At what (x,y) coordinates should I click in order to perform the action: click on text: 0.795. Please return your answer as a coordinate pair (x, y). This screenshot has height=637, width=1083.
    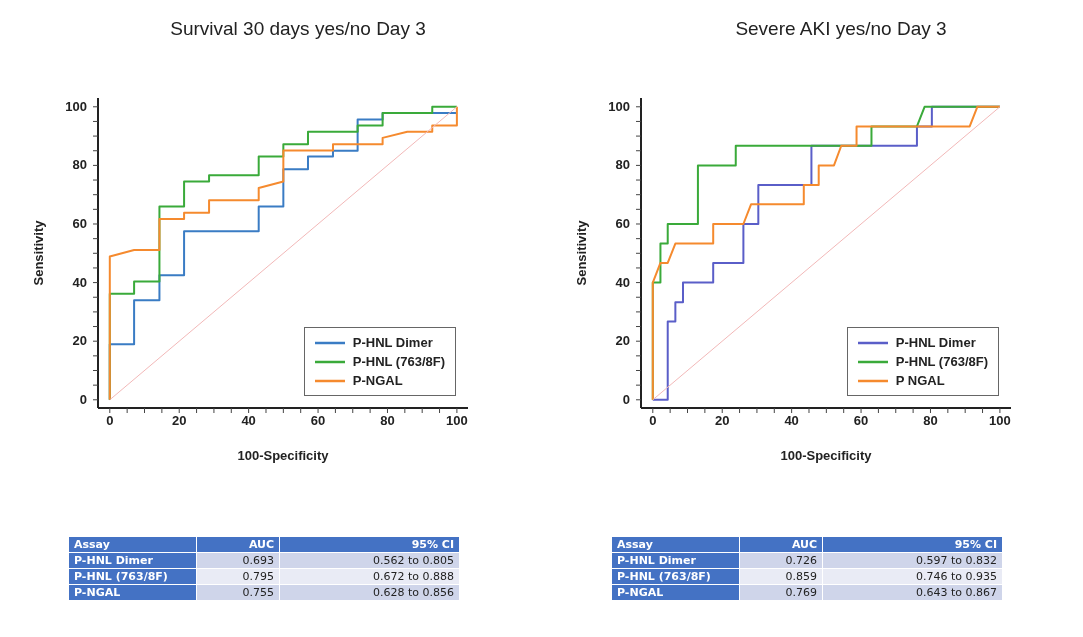
    Looking at the image, I should click on (238, 576).